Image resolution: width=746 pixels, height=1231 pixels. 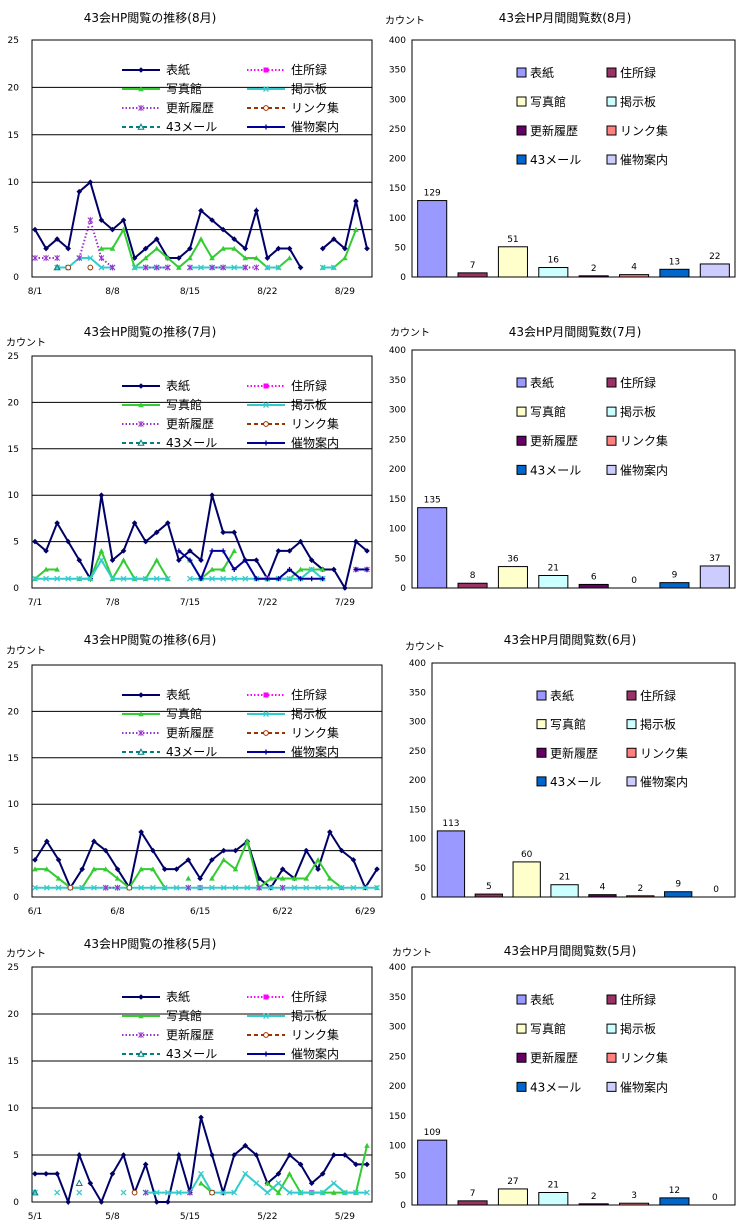 What do you see at coordinates (575, 782) in the screenshot?
I see `legend-label: 43メール` at bounding box center [575, 782].